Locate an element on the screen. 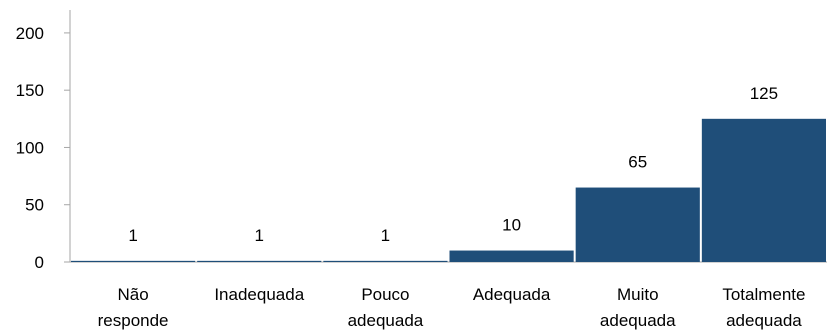  category-label-line: Adequada is located at coordinates (512, 294).